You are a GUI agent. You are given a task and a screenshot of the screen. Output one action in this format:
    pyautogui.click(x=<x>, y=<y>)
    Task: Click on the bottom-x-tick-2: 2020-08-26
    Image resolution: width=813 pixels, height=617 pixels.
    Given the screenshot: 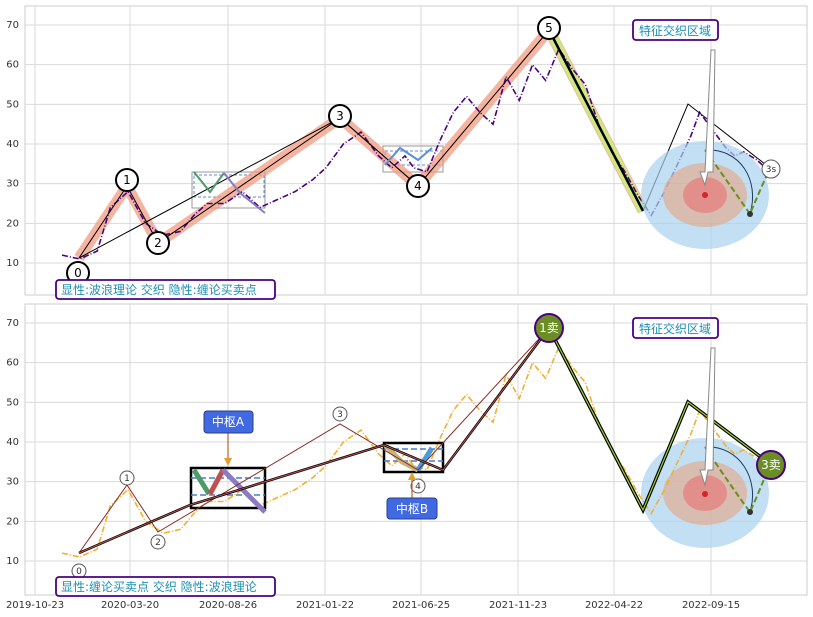 What is the action you would take?
    pyautogui.click(x=228, y=605)
    